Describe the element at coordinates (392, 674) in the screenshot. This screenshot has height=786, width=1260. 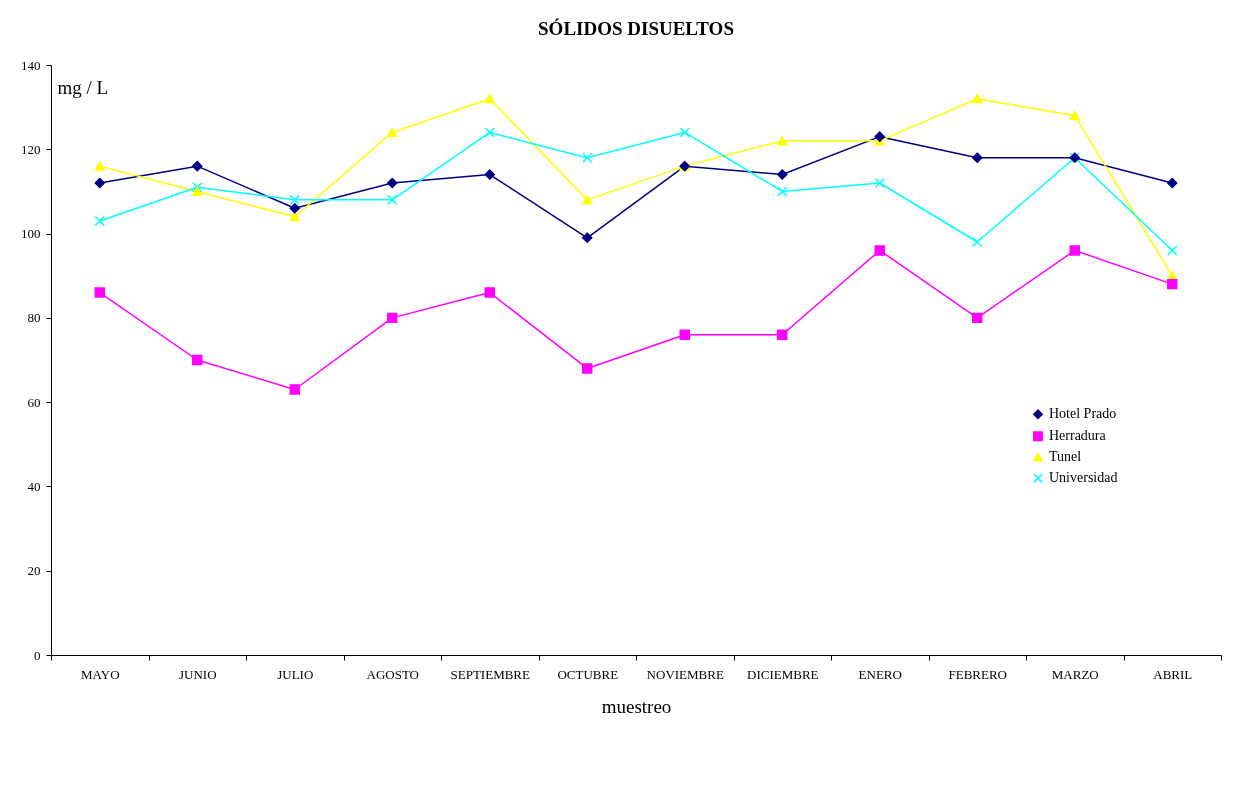
I see `x-tick-label: AGOSTO` at that location.